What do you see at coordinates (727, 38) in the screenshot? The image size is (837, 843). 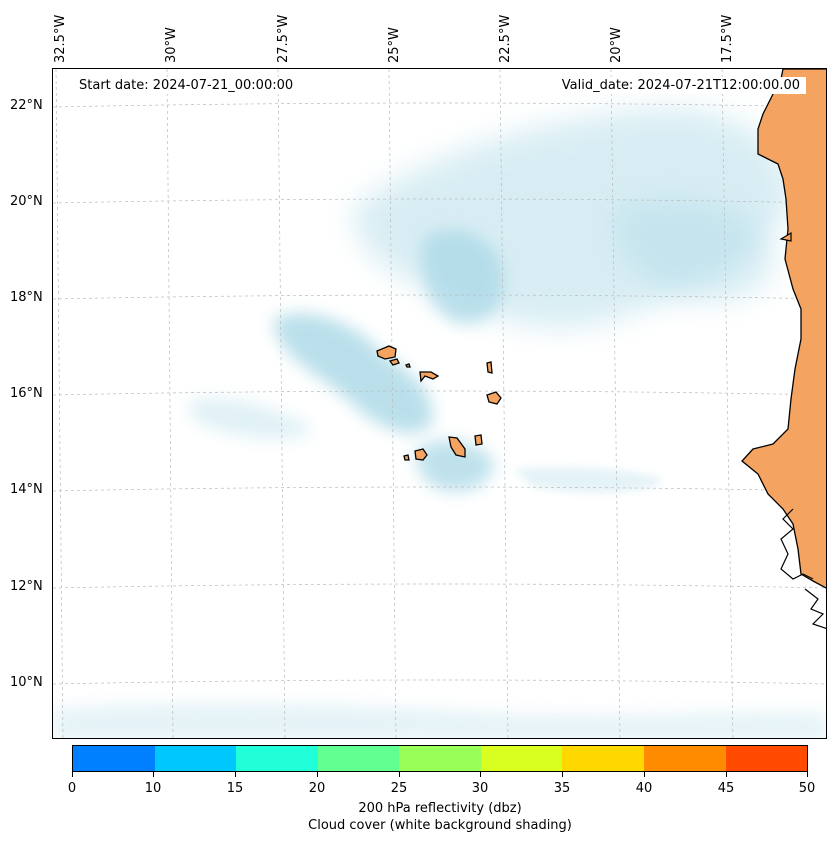 I see `lon-label-17.5w: 17.5°W` at bounding box center [727, 38].